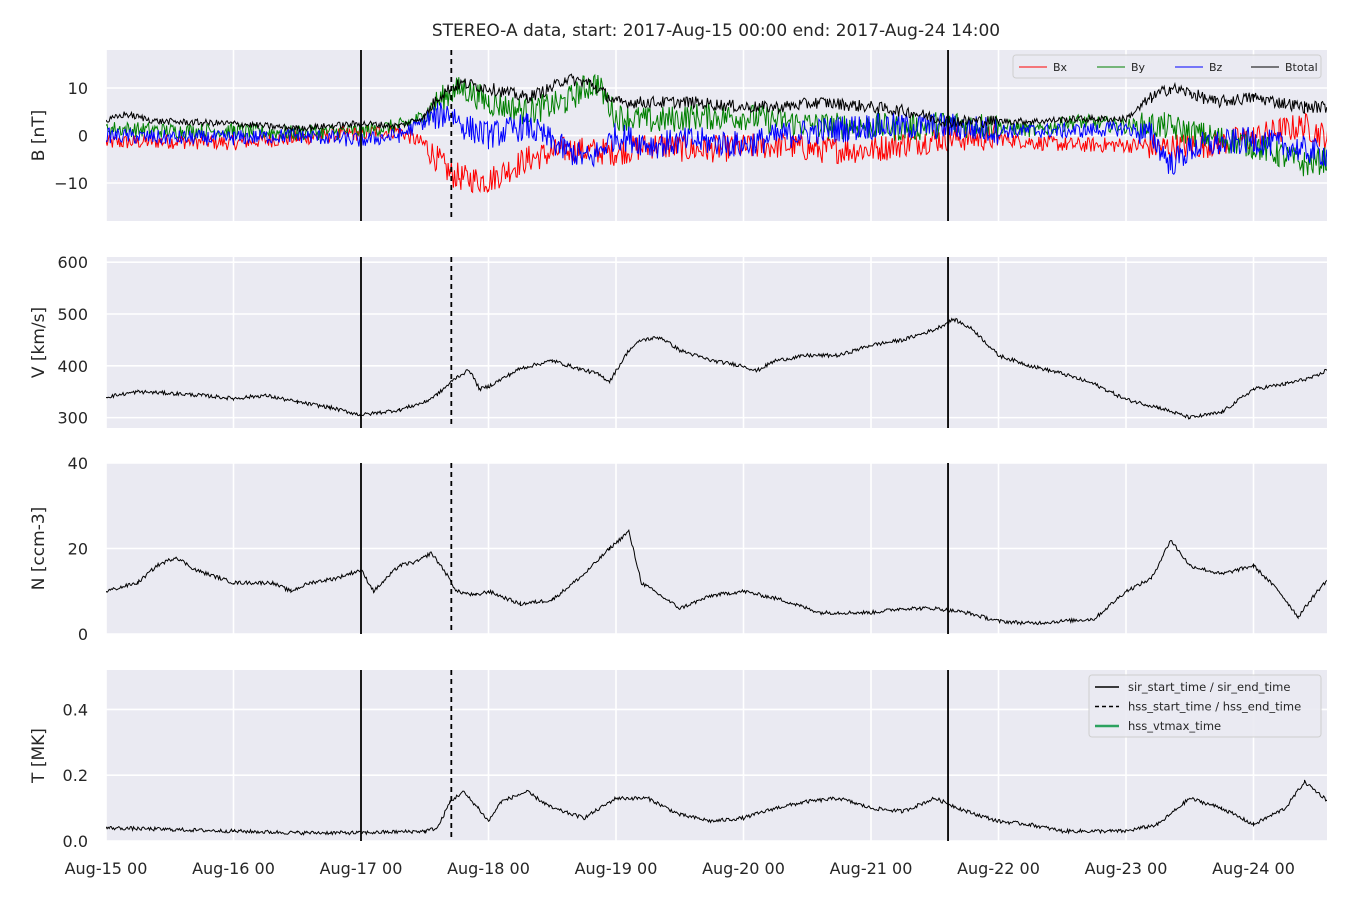 The height and width of the screenshot is (900, 1350). What do you see at coordinates (75, 775) in the screenshot?
I see `y-tick-label: 0.2` at bounding box center [75, 775].